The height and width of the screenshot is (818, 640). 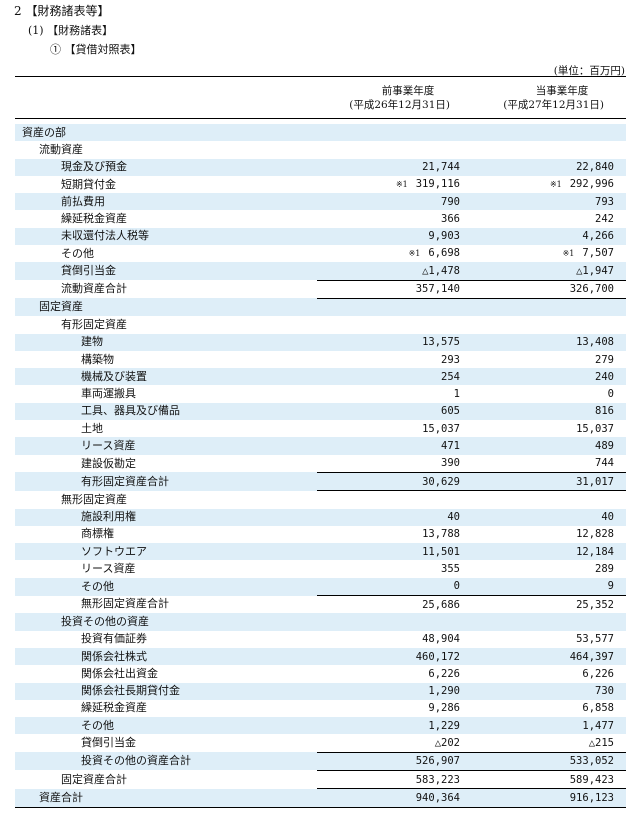 What do you see at coordinates (595, 271) in the screenshot?
I see `amount: △1,947` at bounding box center [595, 271].